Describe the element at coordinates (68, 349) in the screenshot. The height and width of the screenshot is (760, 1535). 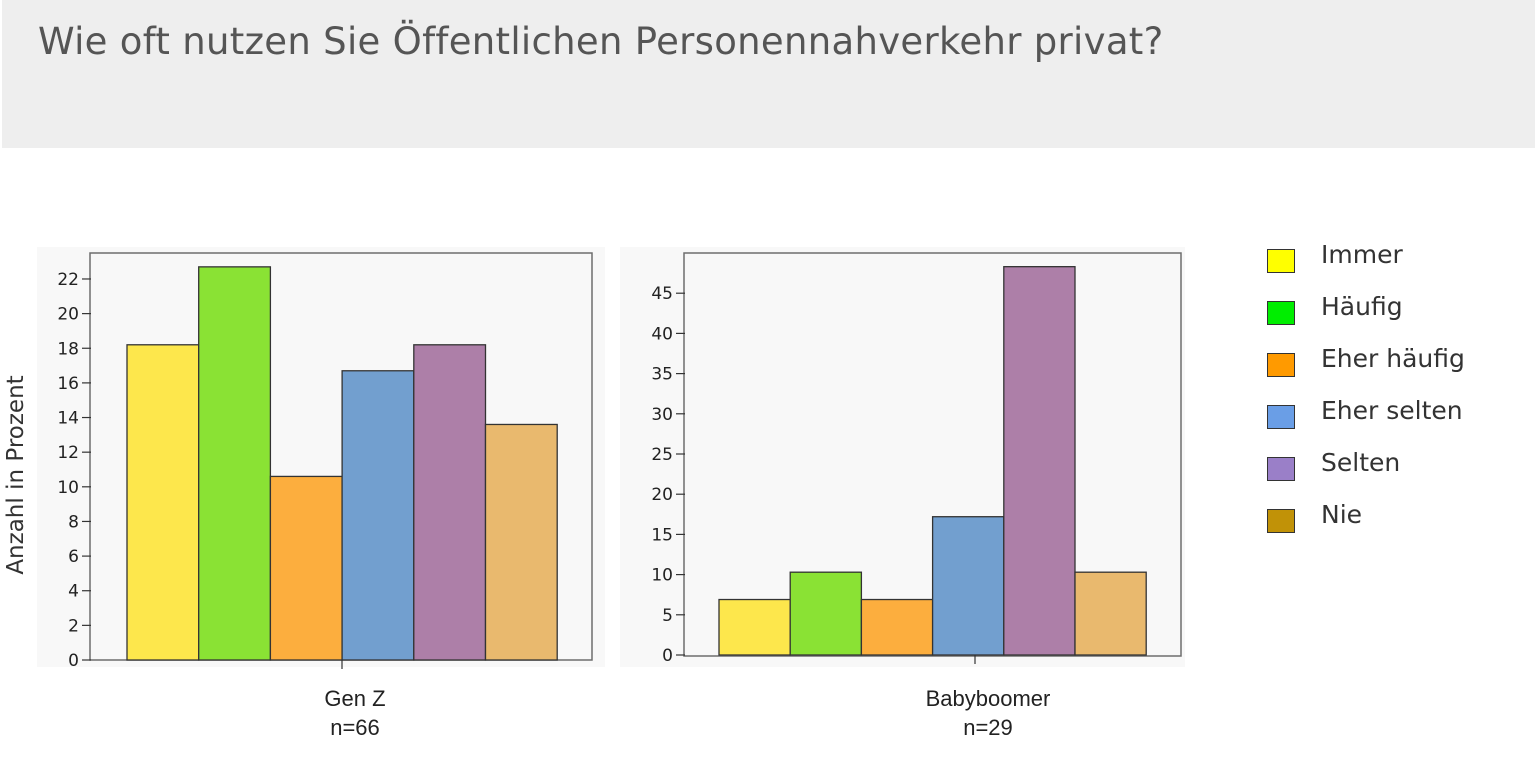
I see `y-tick-label: 18` at that location.